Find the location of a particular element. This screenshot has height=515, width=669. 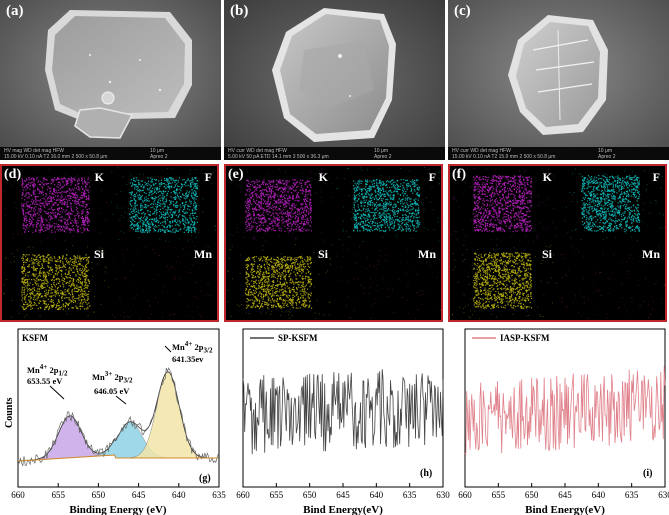

sem-apreo-c: Apreo 2 is located at coordinates (607, 157).